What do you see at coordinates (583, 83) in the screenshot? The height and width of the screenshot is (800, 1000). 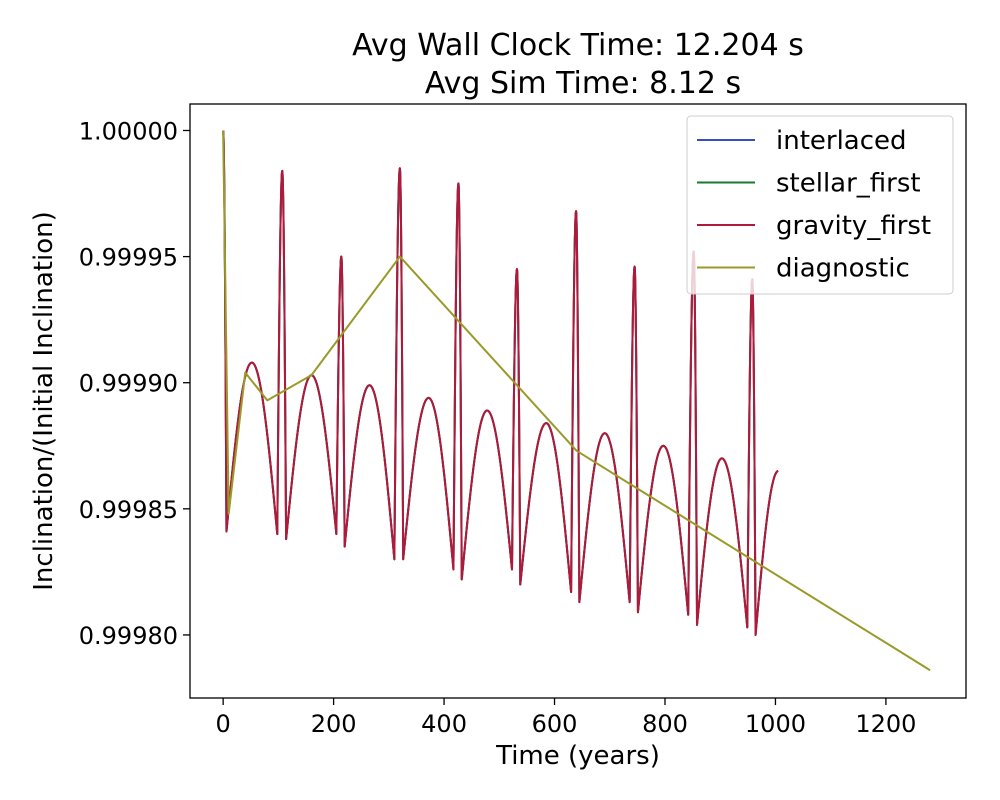 I see `chart-title-line-2: Avg Sim Time: 8.12 s` at bounding box center [583, 83].